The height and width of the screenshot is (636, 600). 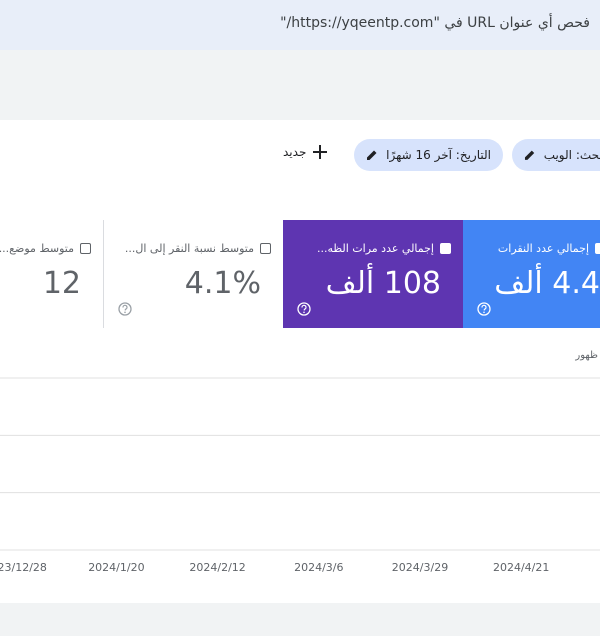 I want to click on axis-label: ظهور, so click(x=586, y=355).